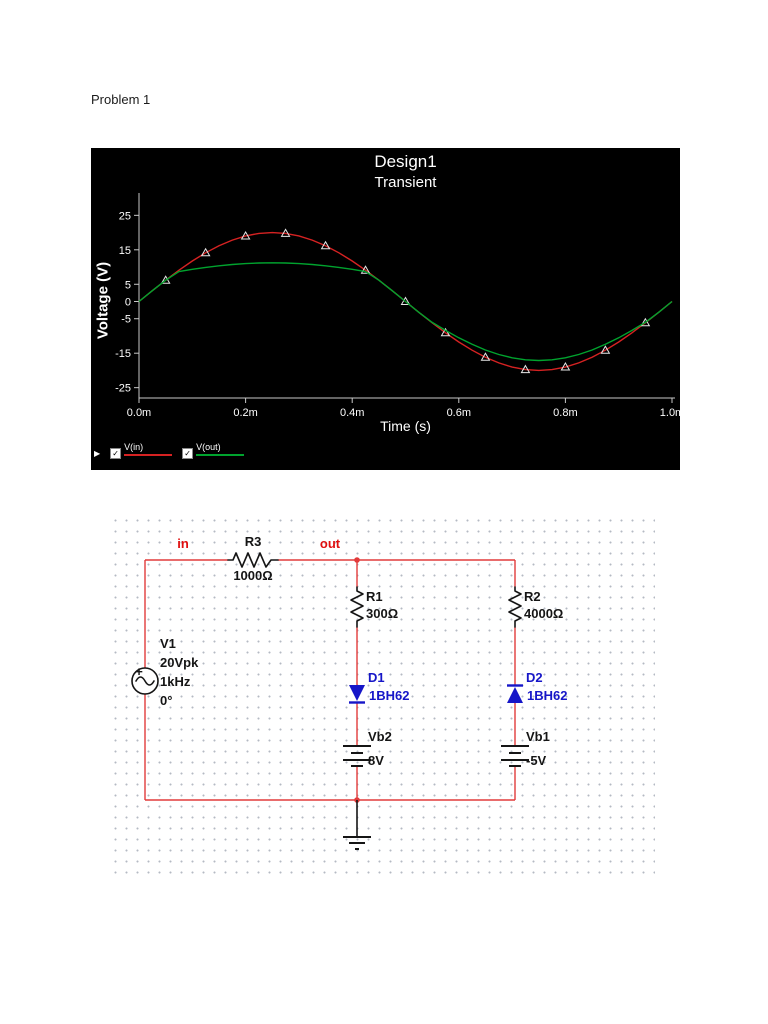  Describe the element at coordinates (357, 607) in the screenshot. I see `resistor-r1-symbol` at that location.